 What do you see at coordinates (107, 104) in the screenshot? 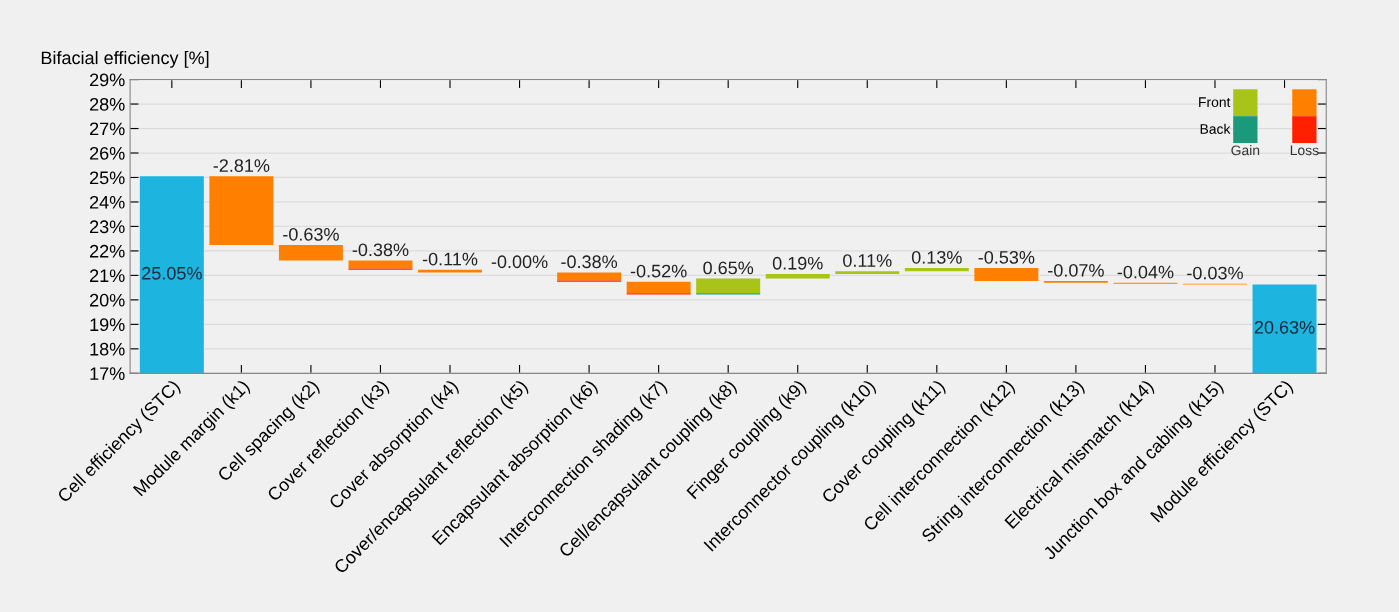
I see `y-tick-label: 28%` at bounding box center [107, 104].